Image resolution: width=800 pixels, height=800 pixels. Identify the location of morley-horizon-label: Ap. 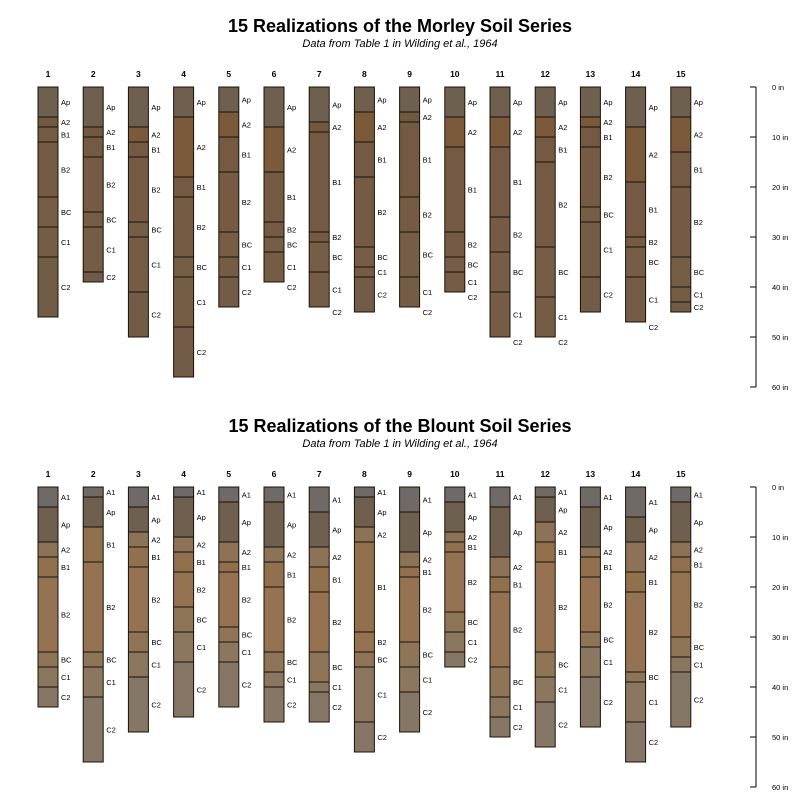
(698, 102).